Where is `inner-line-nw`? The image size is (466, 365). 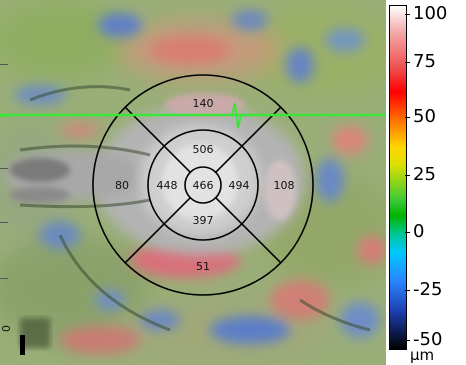 inner-line-nw is located at coordinates (177, 159).